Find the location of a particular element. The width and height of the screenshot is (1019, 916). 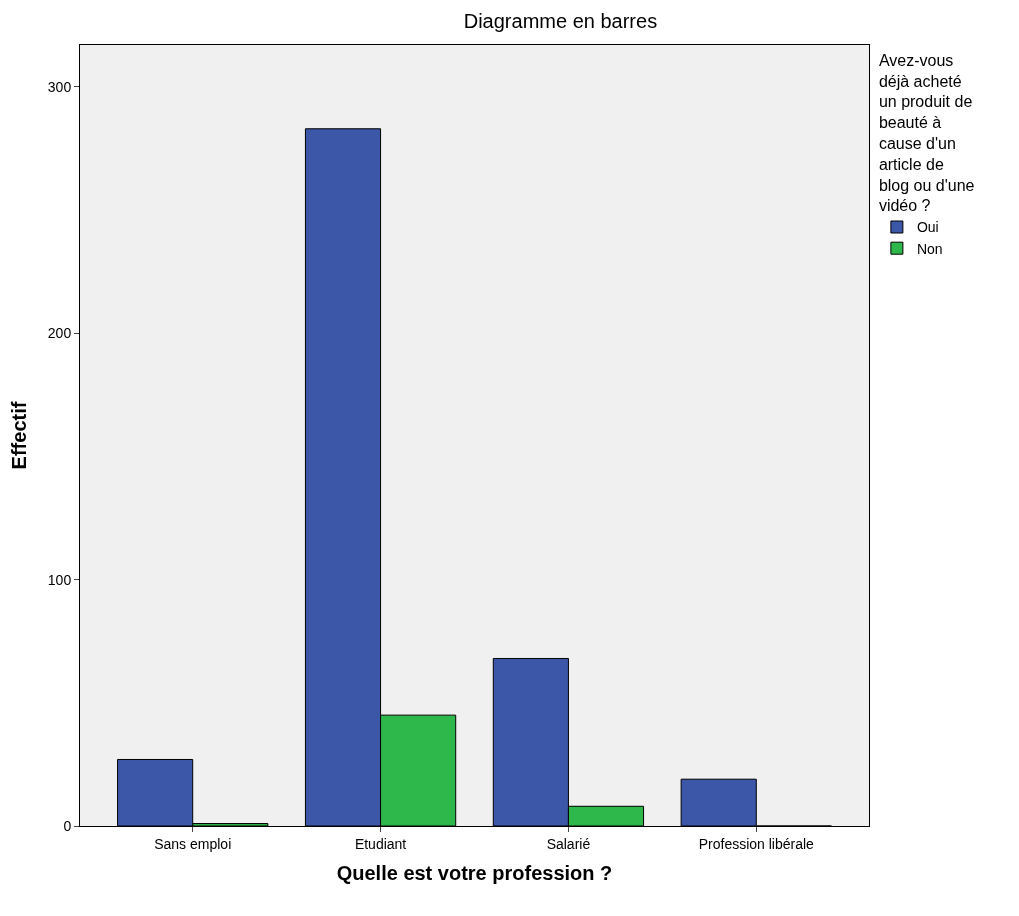

y-tick-label: 0 is located at coordinates (67, 825).